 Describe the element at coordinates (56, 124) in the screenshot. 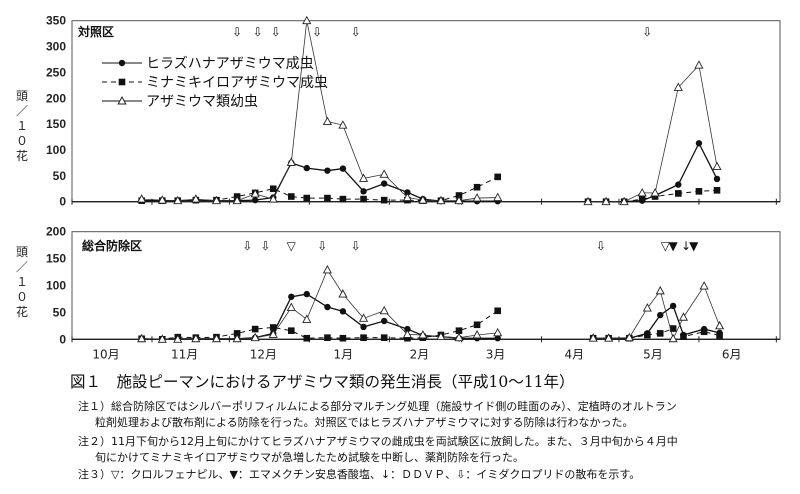

I see `y-tick-label: 150` at that location.